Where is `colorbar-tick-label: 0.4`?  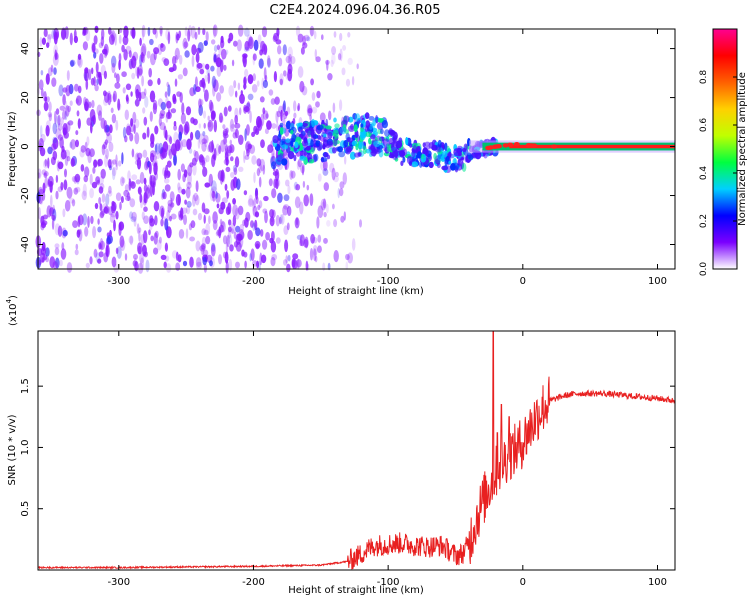 colorbar-tick-label: 0.4 is located at coordinates (704, 173).